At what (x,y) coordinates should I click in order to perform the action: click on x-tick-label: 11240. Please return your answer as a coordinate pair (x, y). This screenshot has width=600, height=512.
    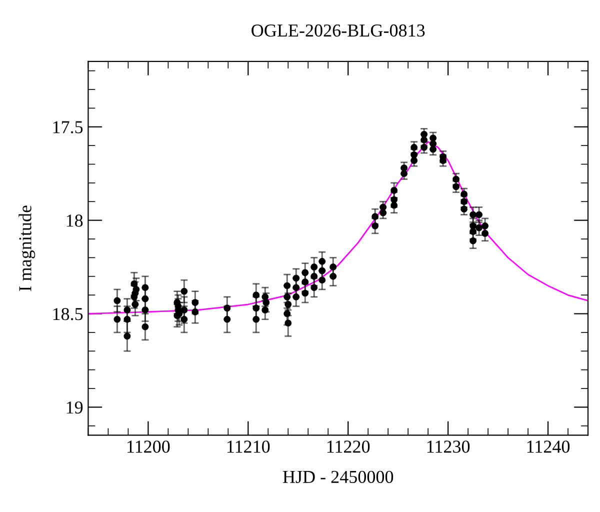
    Looking at the image, I should click on (548, 446).